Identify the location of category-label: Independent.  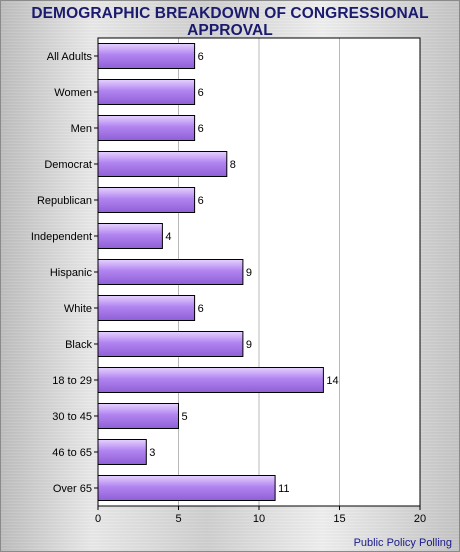
(61, 237).